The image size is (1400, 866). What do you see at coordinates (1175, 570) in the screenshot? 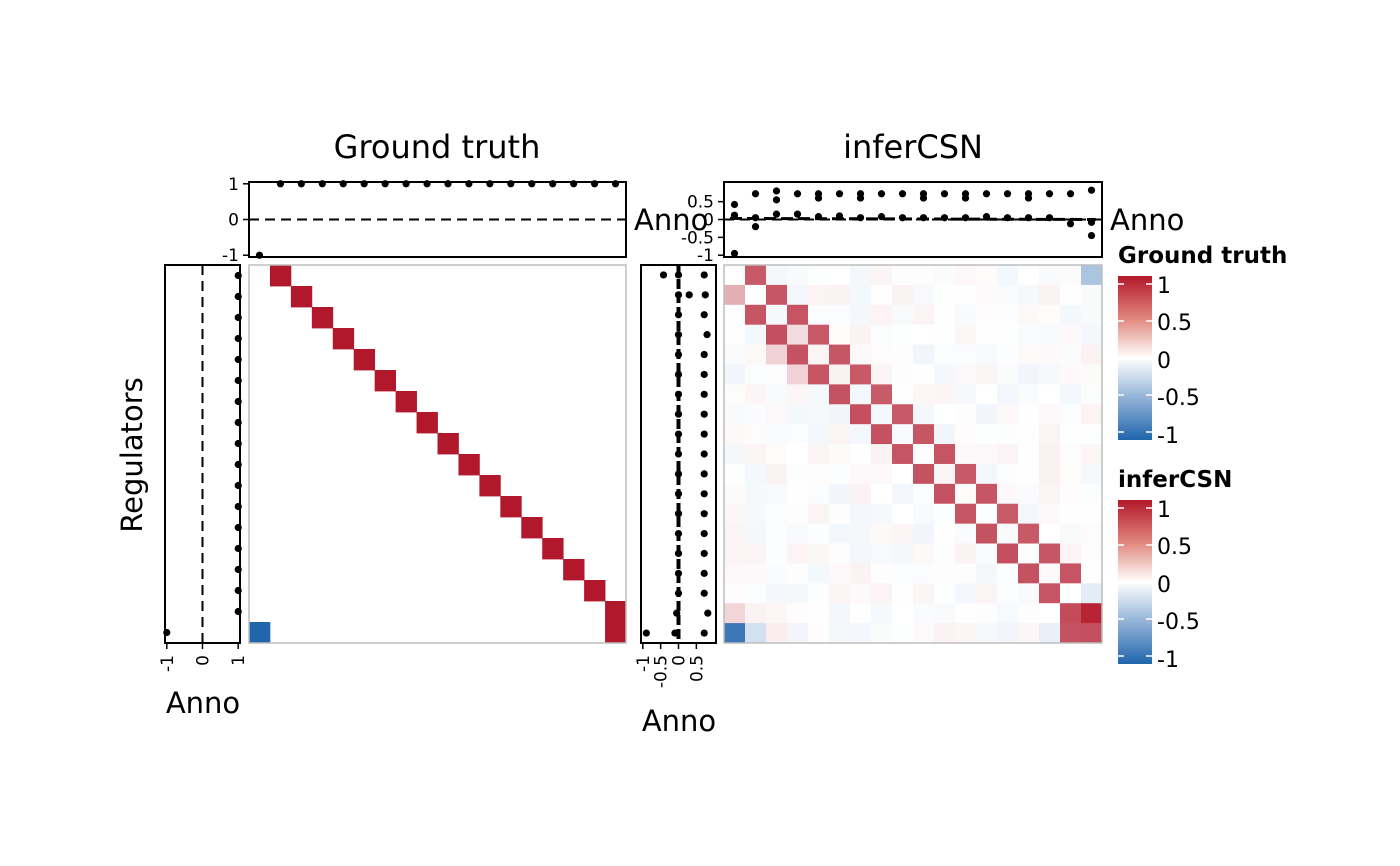
I see `legend-infercsn: inferCSN 1 0.5 0 -0.5 -1` at bounding box center [1175, 570].